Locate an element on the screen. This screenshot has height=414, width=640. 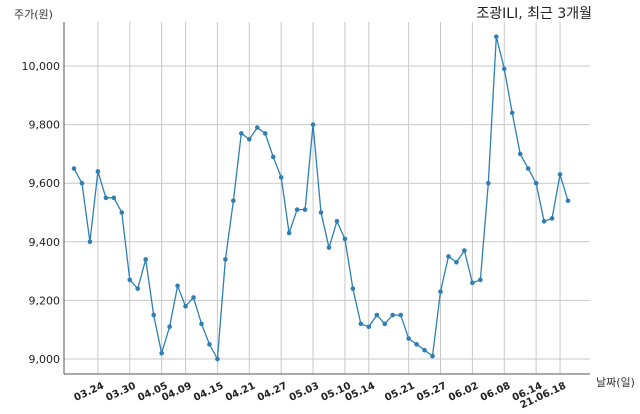
y-tick-label: 9,800 is located at coordinates (45, 125).